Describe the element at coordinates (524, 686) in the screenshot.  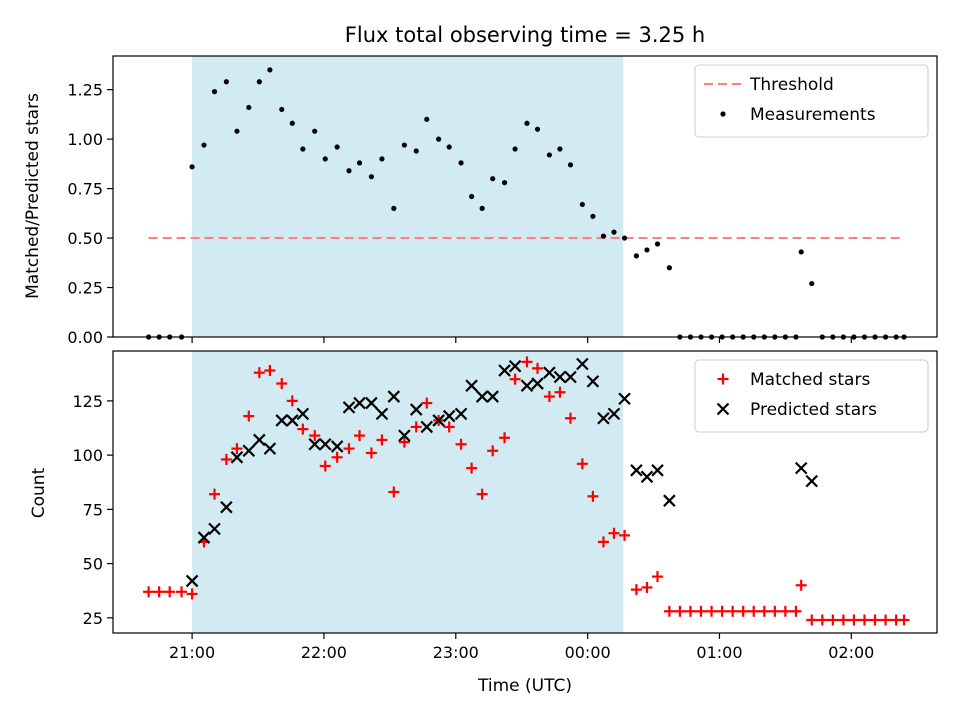
I see `x-axis-label: Time (UTC)` at that location.